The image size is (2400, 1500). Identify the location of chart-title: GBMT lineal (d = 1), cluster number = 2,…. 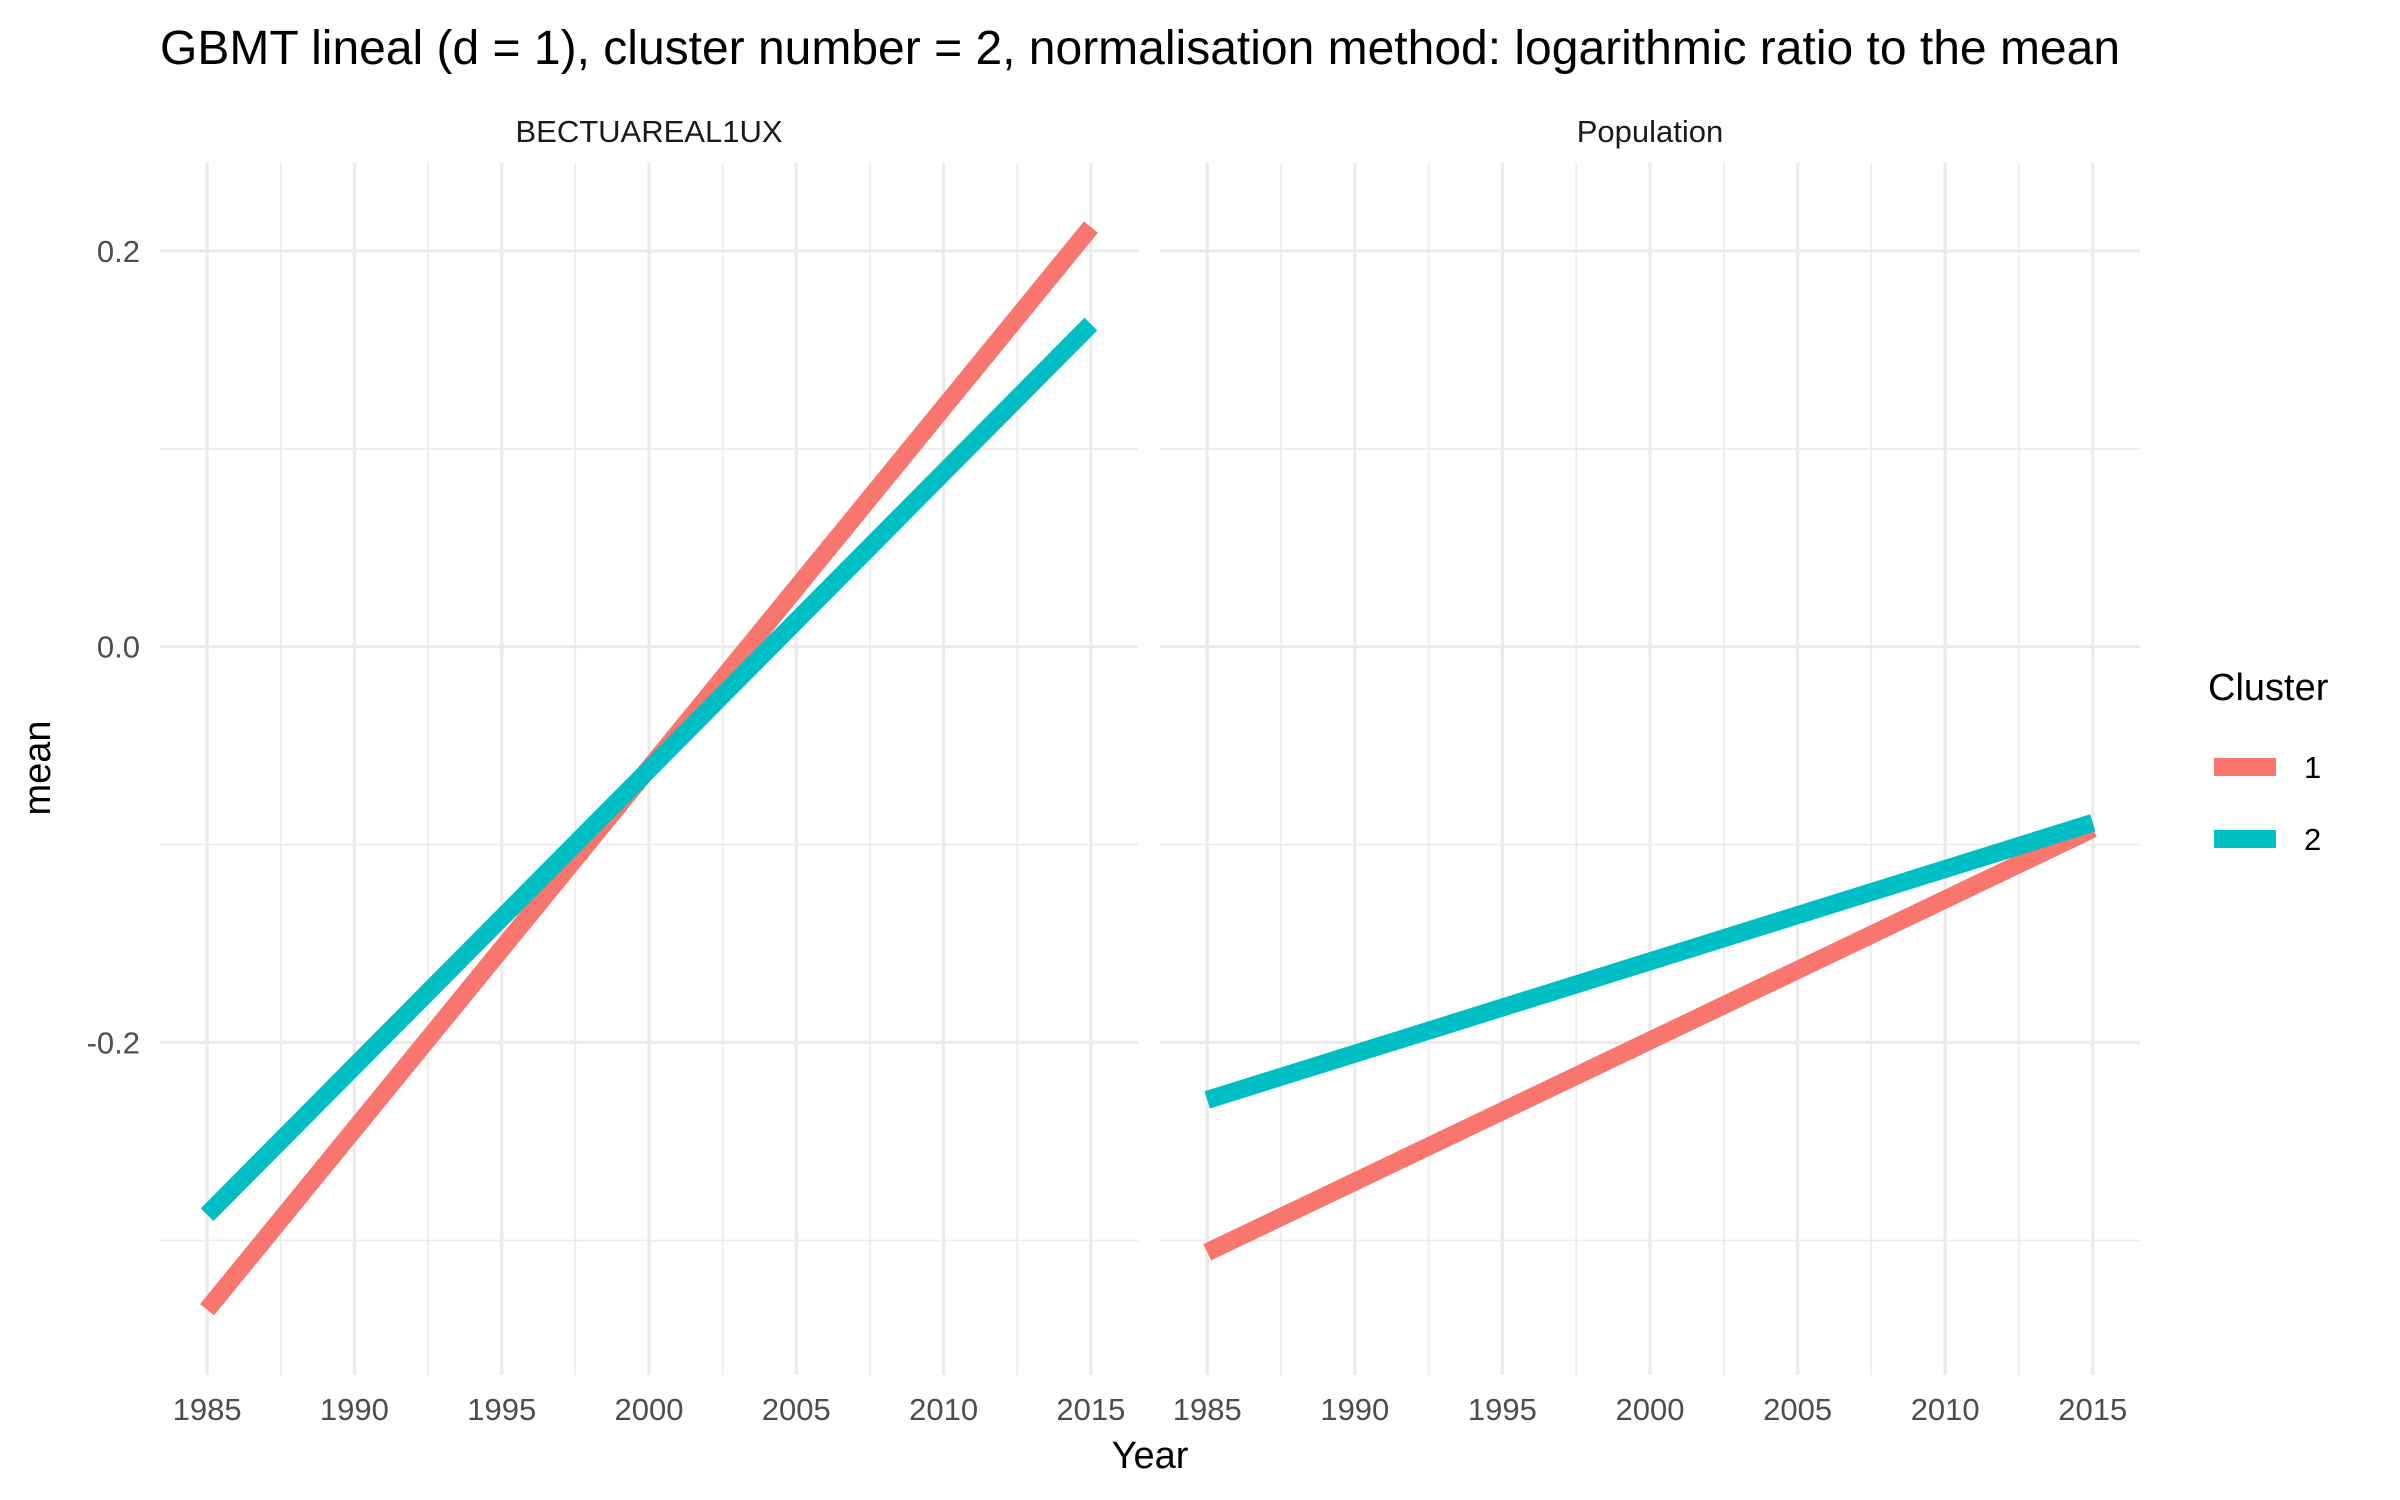
(1140, 48).